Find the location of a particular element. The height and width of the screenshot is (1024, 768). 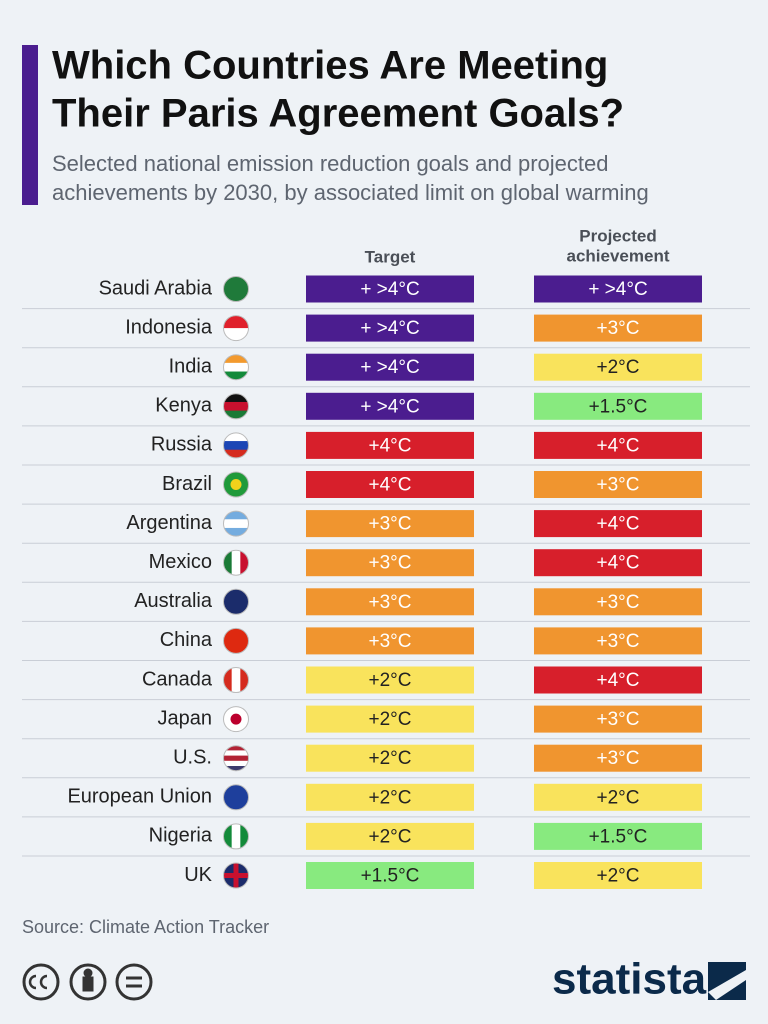

country: Kenya is located at coordinates (184, 406).